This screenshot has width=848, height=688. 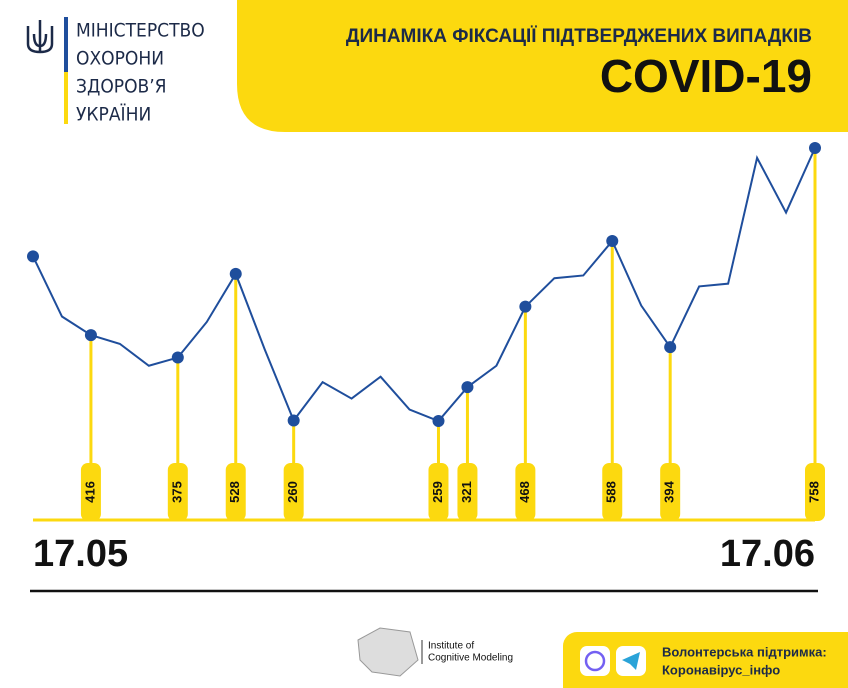 I want to click on data-label: 416, so click(x=89, y=492).